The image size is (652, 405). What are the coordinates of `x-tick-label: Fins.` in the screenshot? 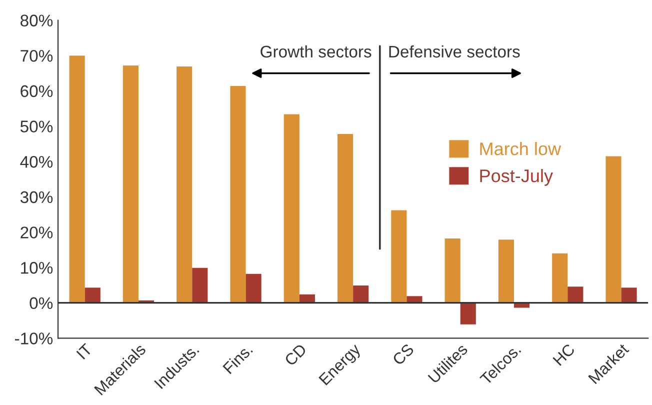 It's located at (238, 358).